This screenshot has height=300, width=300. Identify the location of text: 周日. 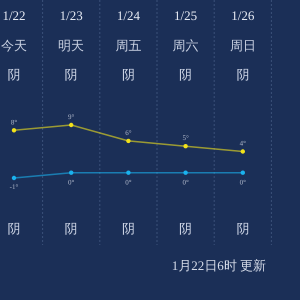
(243, 45).